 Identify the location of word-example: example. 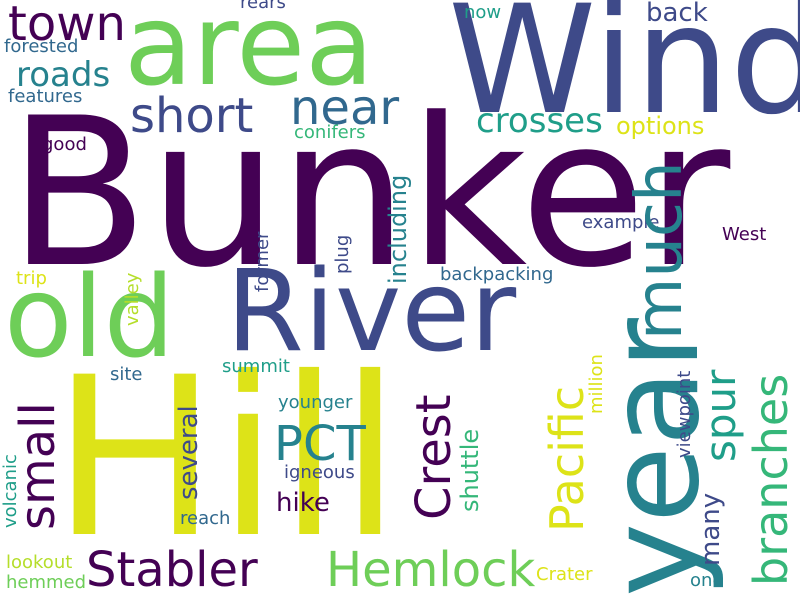
(621, 222).